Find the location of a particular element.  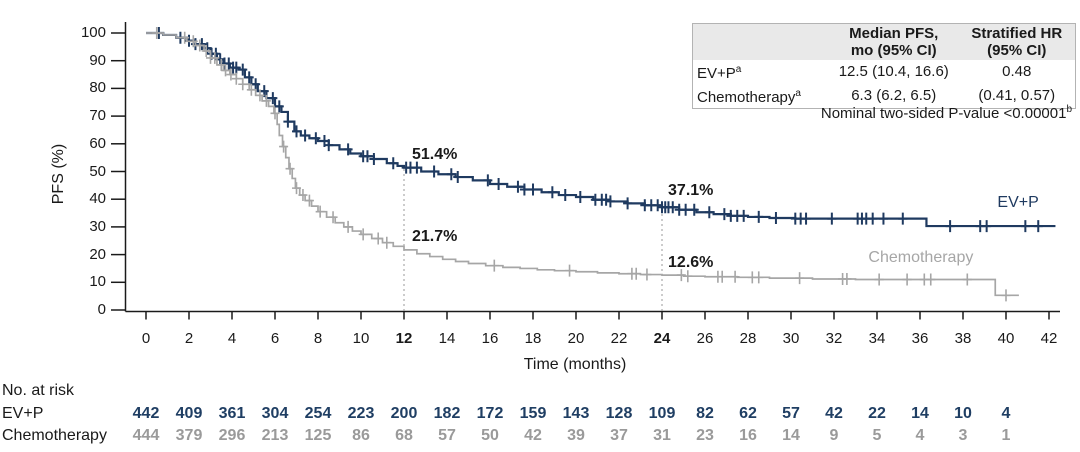

footnote-marker-b: b is located at coordinates (1069, 109).